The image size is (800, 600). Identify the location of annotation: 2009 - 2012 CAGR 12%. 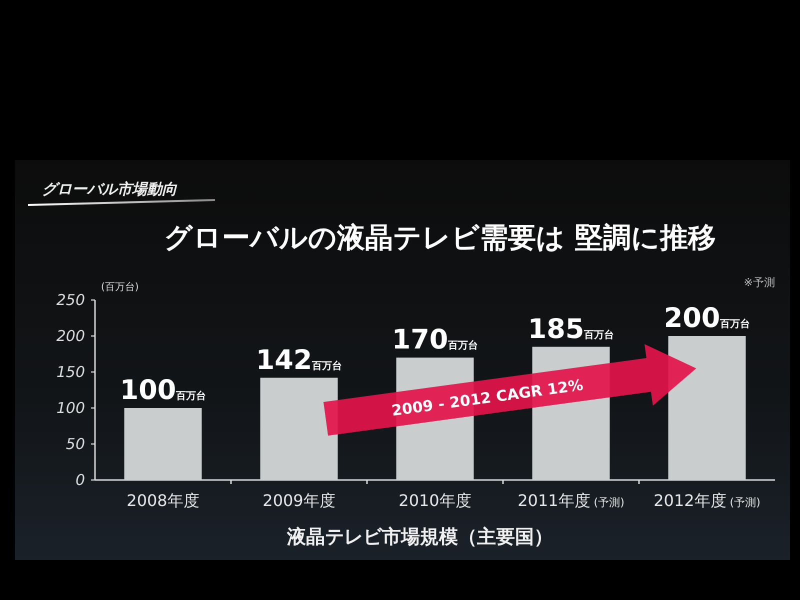
(487, 398).